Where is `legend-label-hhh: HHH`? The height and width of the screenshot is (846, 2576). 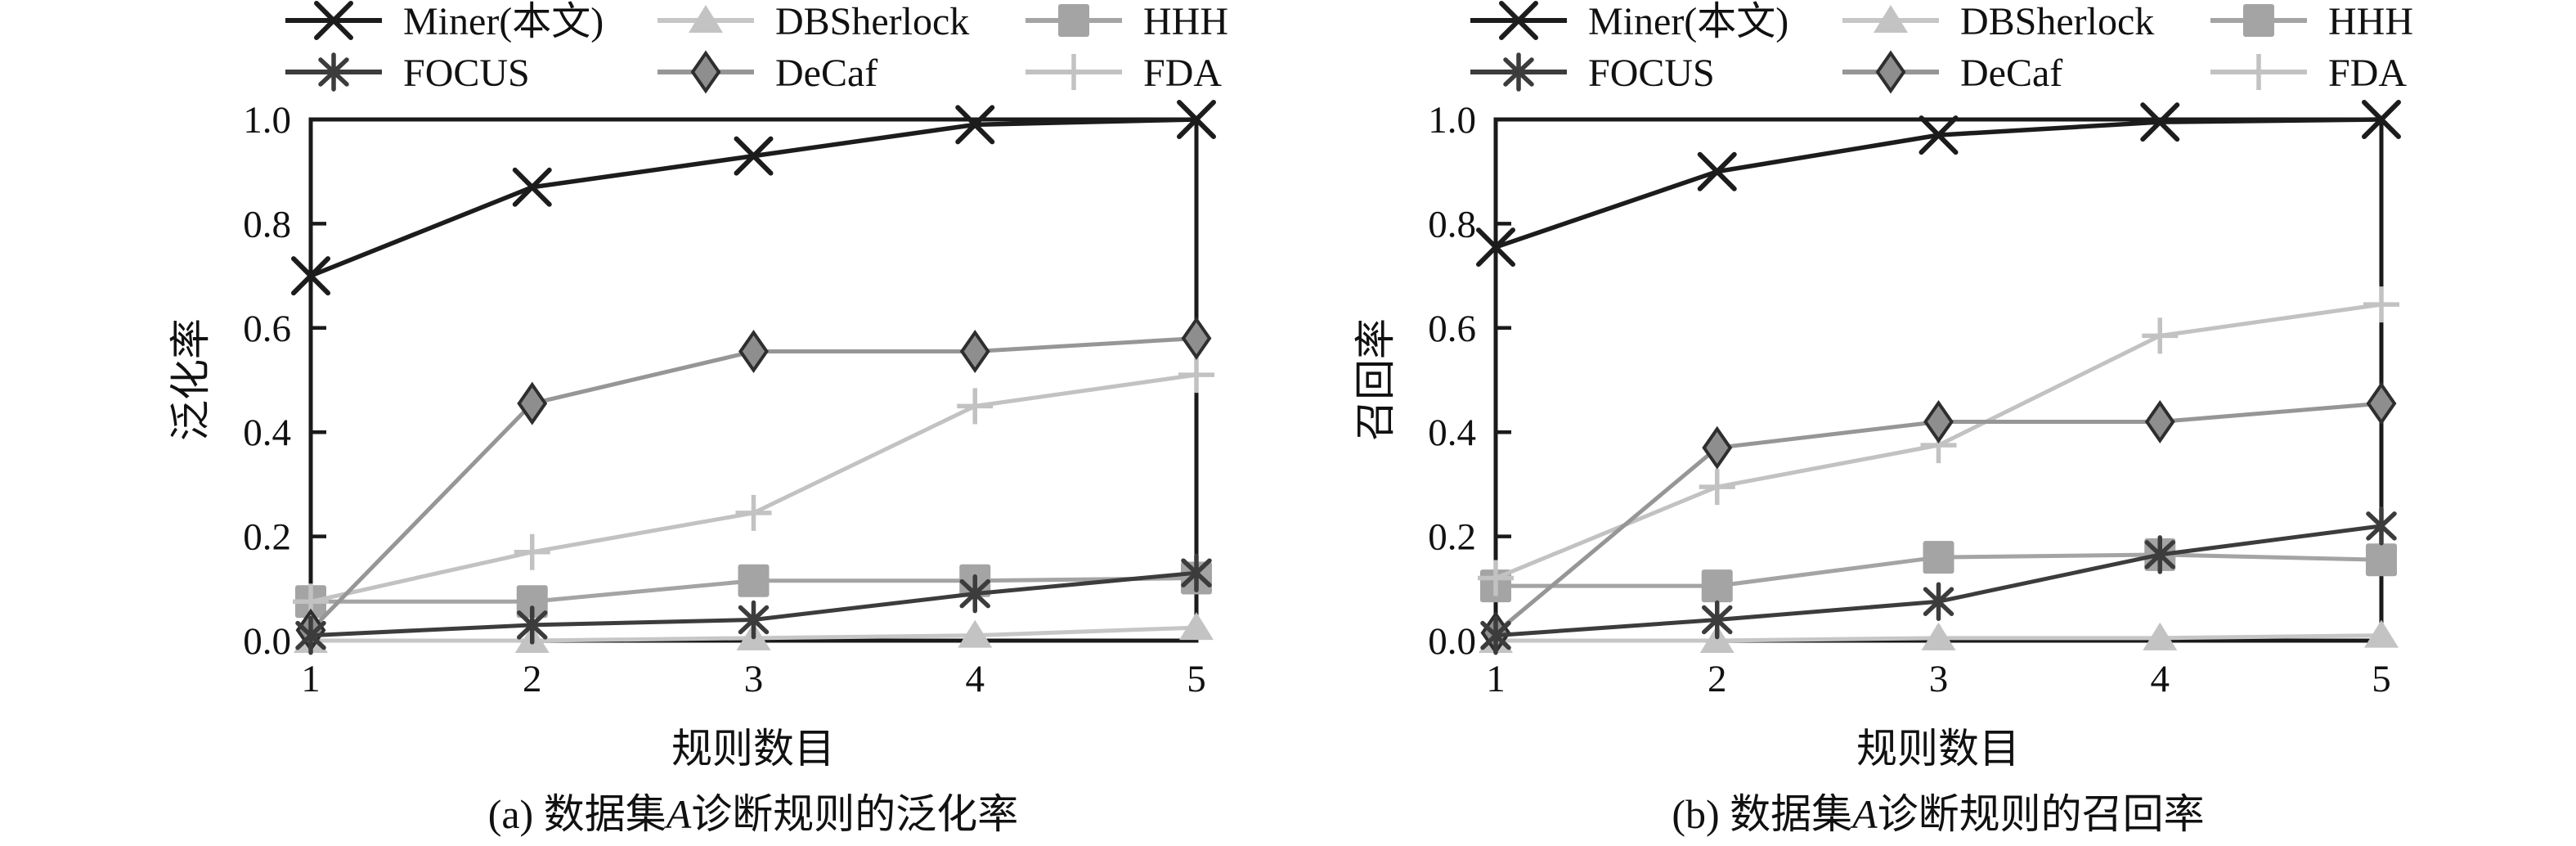 legend-label-hhh: HHH is located at coordinates (2371, 22).